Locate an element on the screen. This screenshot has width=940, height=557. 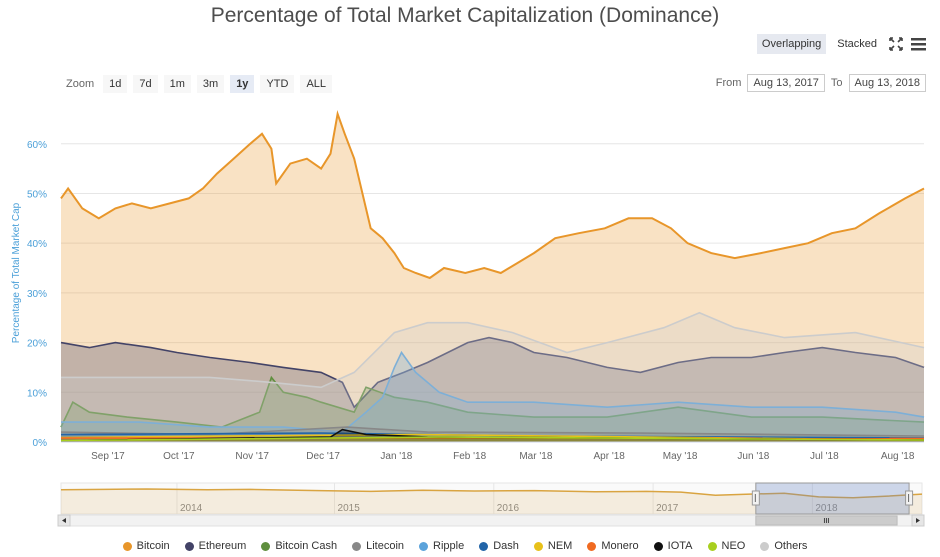
date-range: From Aug 13, 2017 To Aug 13, 2018 is located at coordinates (821, 83).